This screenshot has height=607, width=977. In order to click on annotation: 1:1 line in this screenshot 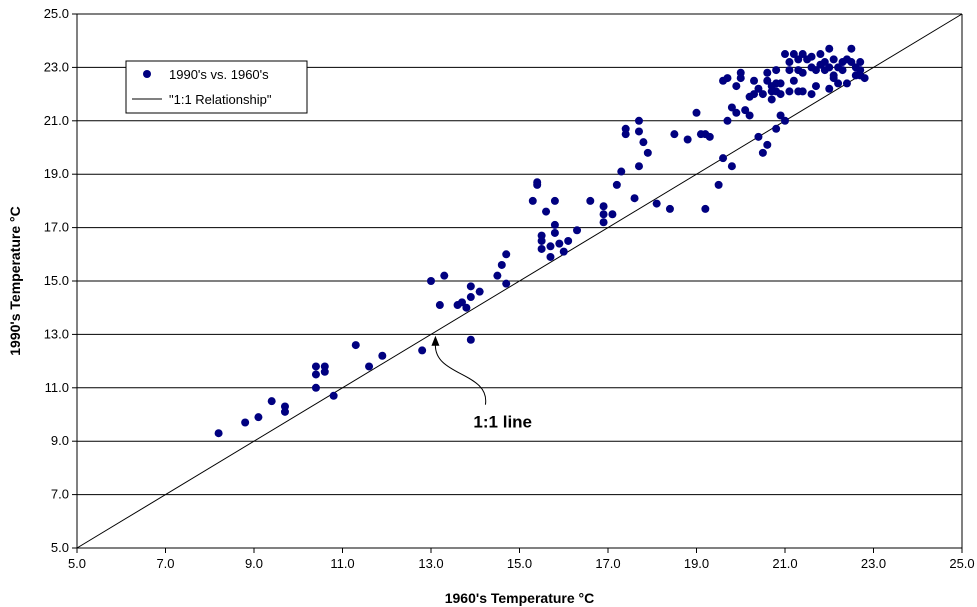, I will do `click(481, 383)`.